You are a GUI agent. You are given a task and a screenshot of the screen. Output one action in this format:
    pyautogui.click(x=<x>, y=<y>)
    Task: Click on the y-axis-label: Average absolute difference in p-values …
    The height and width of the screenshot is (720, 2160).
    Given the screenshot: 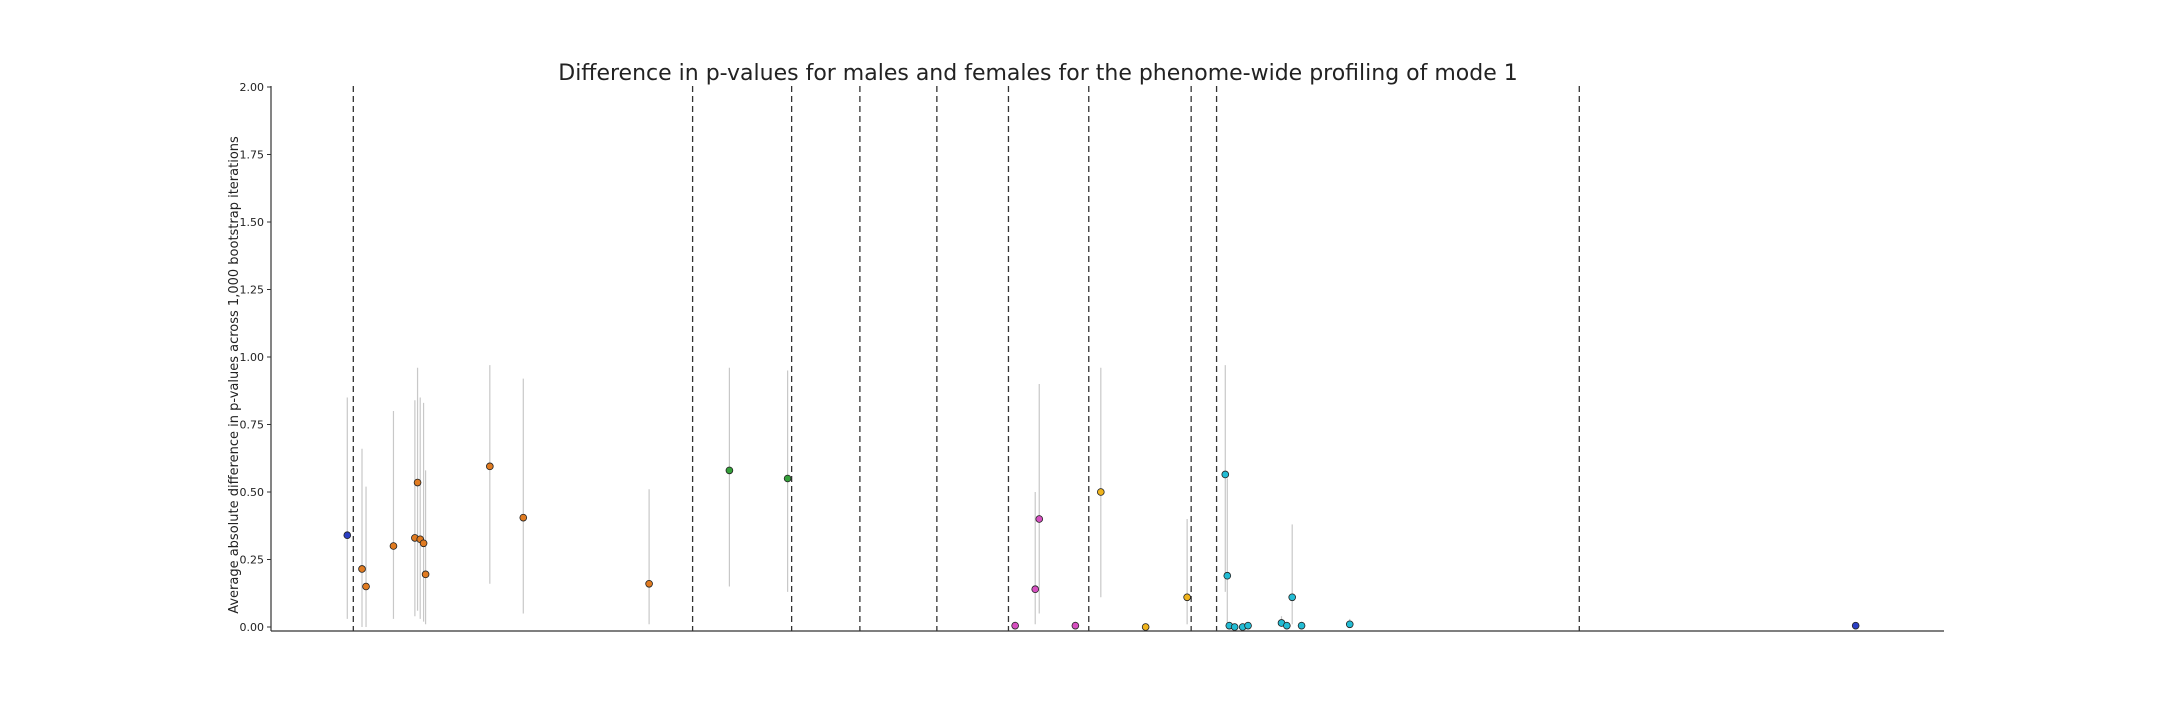 What is the action you would take?
    pyautogui.click(x=234, y=375)
    